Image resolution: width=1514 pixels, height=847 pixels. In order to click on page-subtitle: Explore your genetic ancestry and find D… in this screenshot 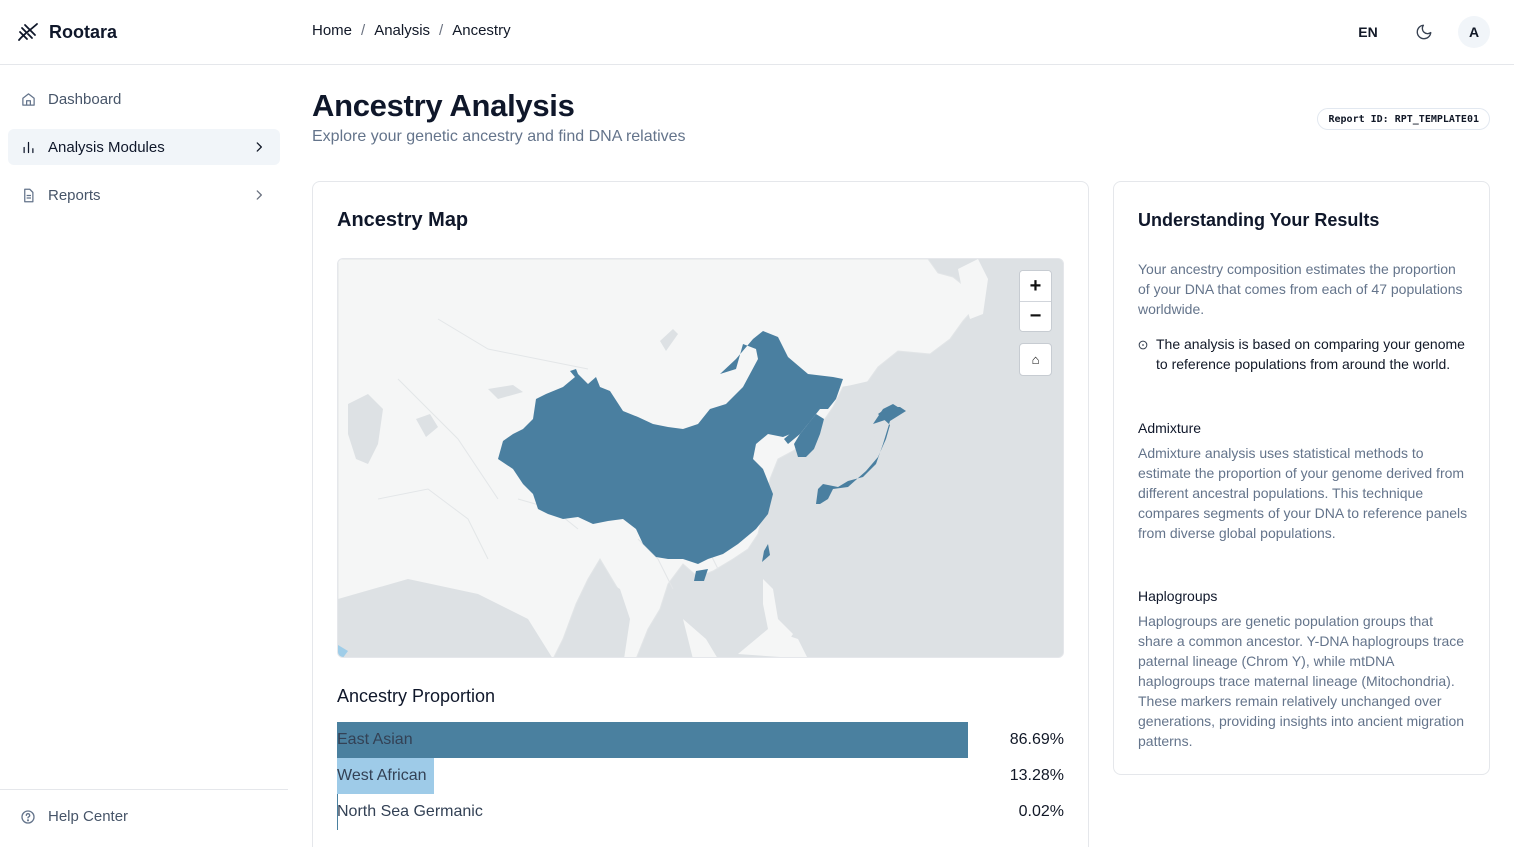, I will do `click(499, 136)`.